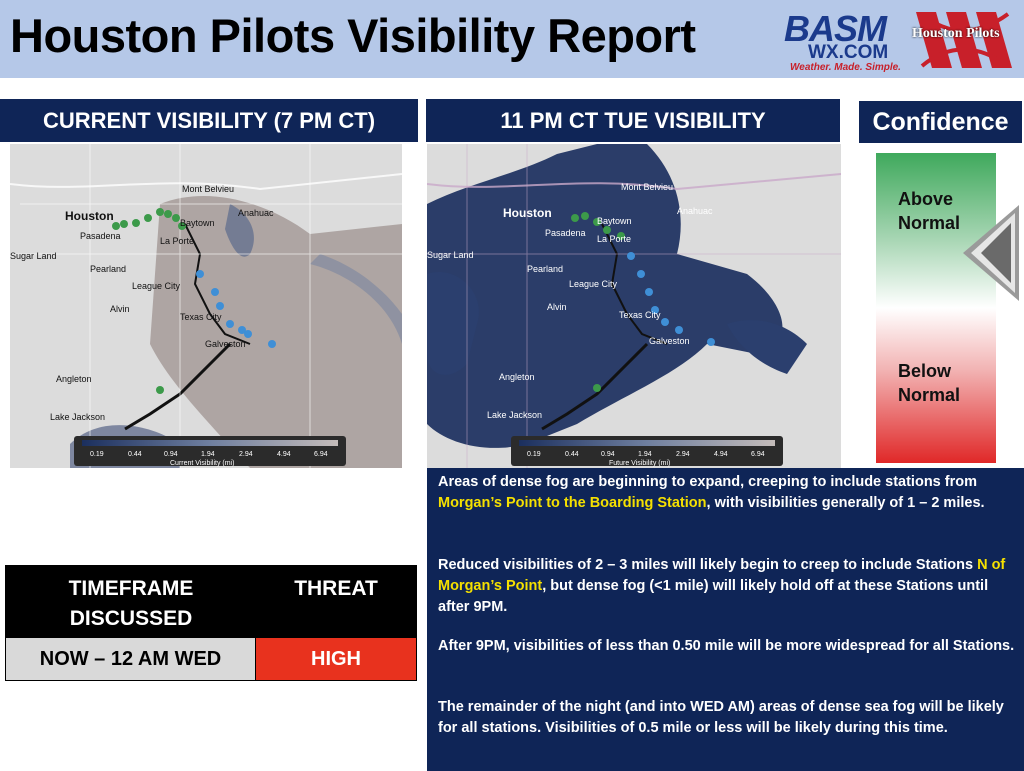 The image size is (1024, 771). Describe the element at coordinates (336, 588) in the screenshot. I see `threat-column-header: THREAT` at that location.